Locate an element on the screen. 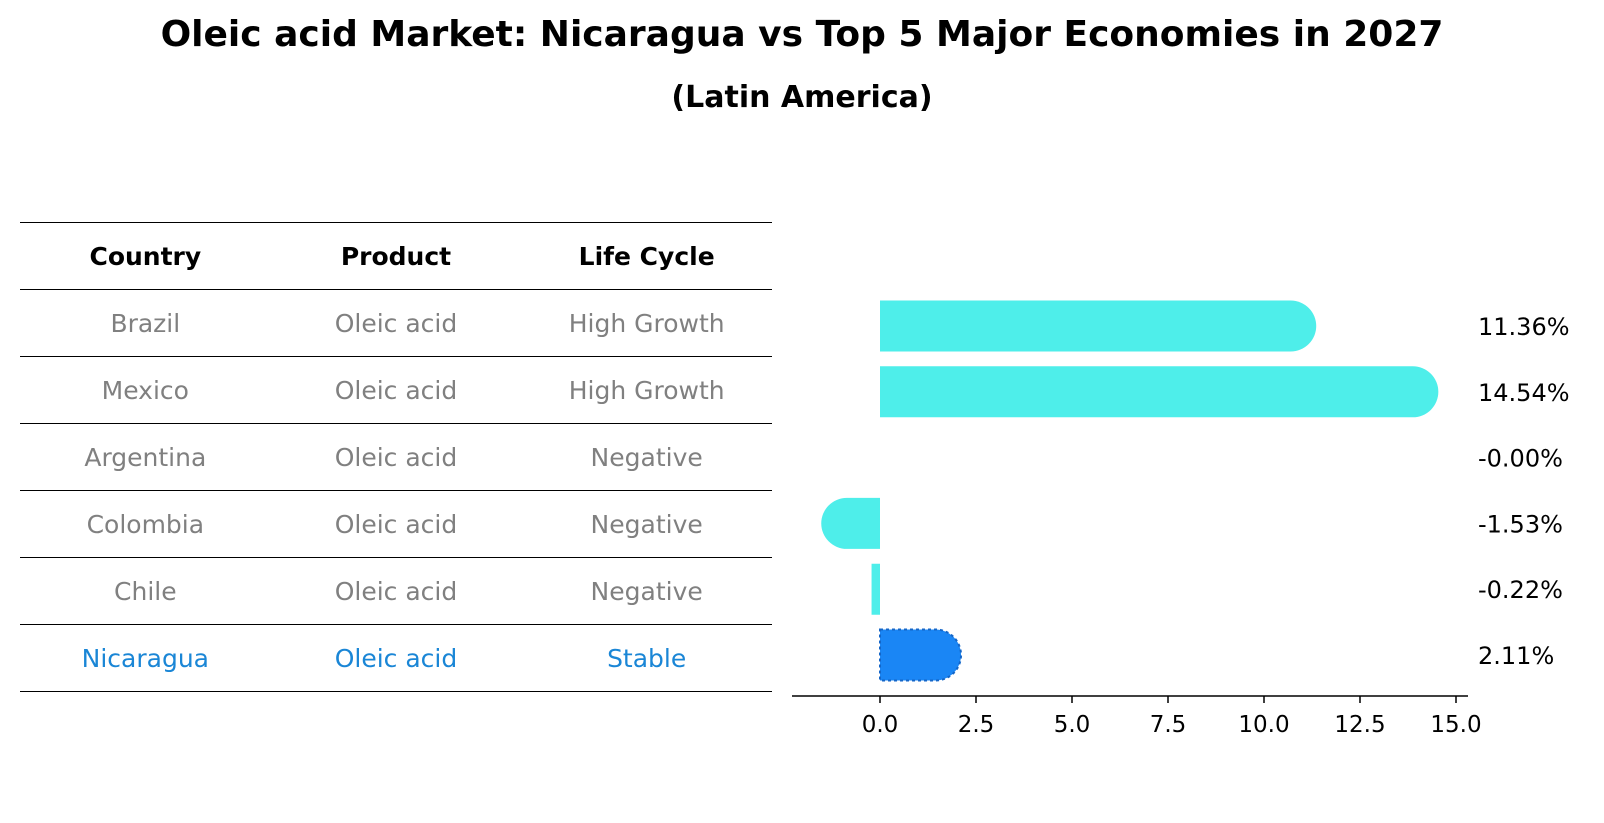  table-header-row: Country Product Life Cycle is located at coordinates (396, 256).